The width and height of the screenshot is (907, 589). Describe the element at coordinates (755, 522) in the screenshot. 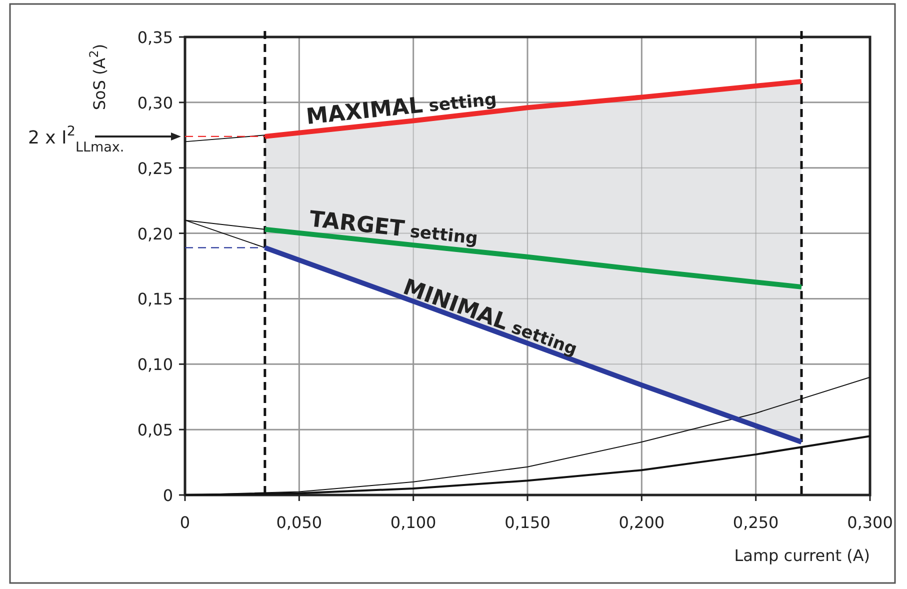

I see `x-tick-label: 0,250` at that location.